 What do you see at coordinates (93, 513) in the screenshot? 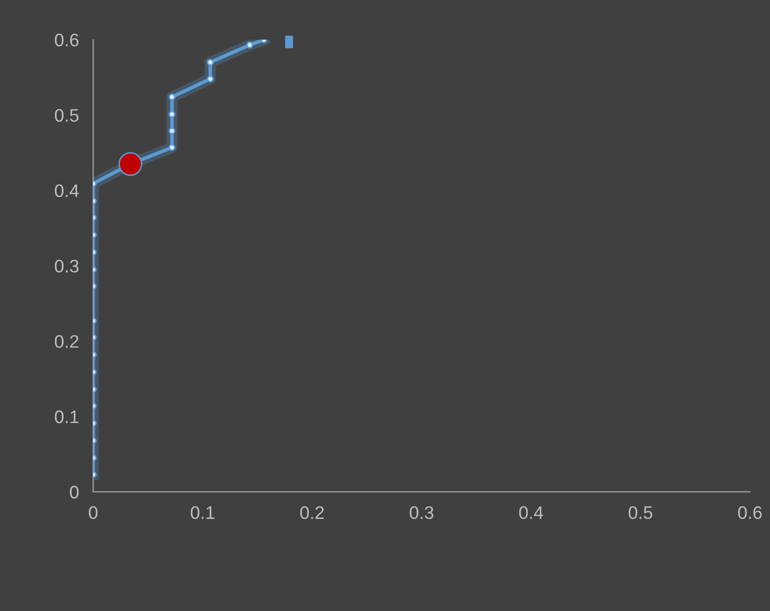
I see `x-tick-label: 0` at bounding box center [93, 513].